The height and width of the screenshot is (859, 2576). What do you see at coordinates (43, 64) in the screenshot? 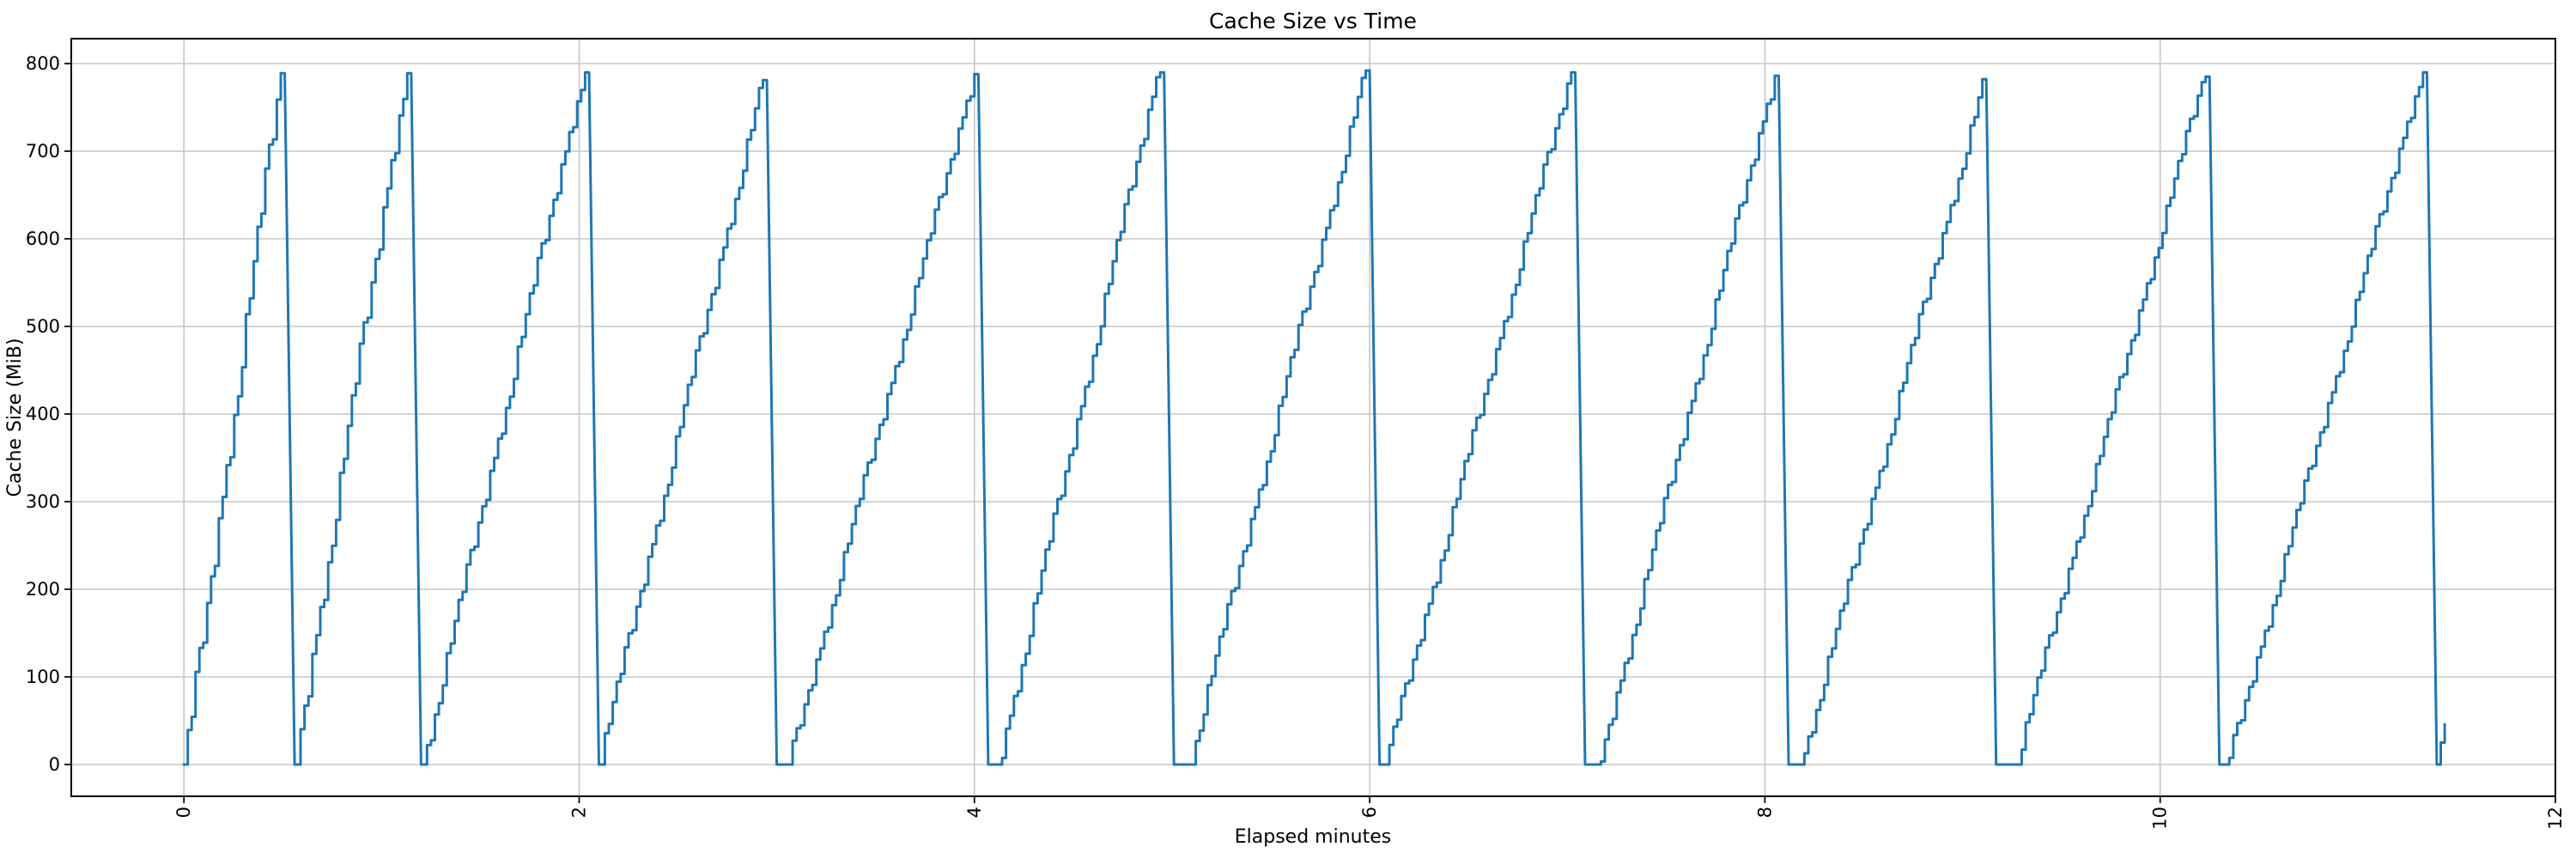
I see `y-tick-label: 800` at bounding box center [43, 64].